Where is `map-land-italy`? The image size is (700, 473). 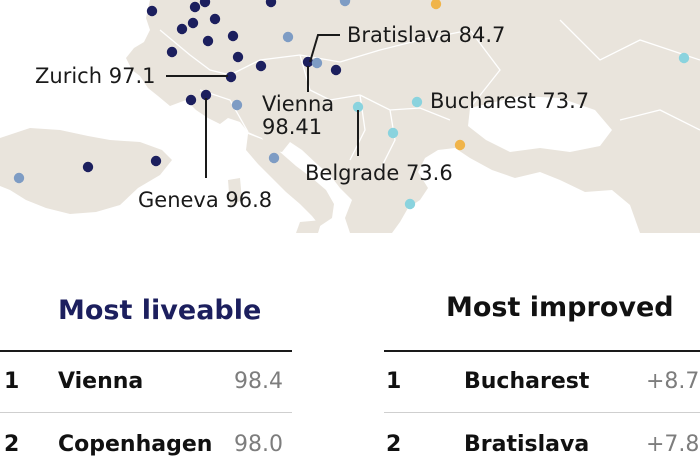
map-land-italy is located at coordinates (290, 180).